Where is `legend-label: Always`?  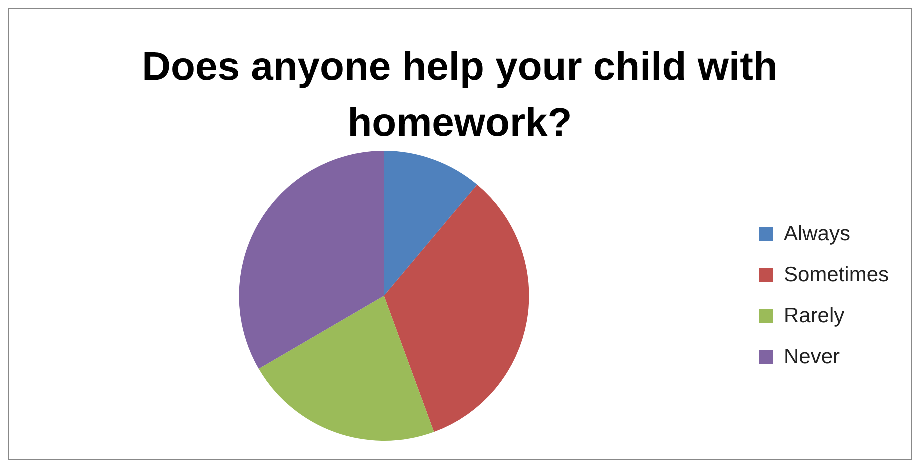
legend-label: Always is located at coordinates (817, 234).